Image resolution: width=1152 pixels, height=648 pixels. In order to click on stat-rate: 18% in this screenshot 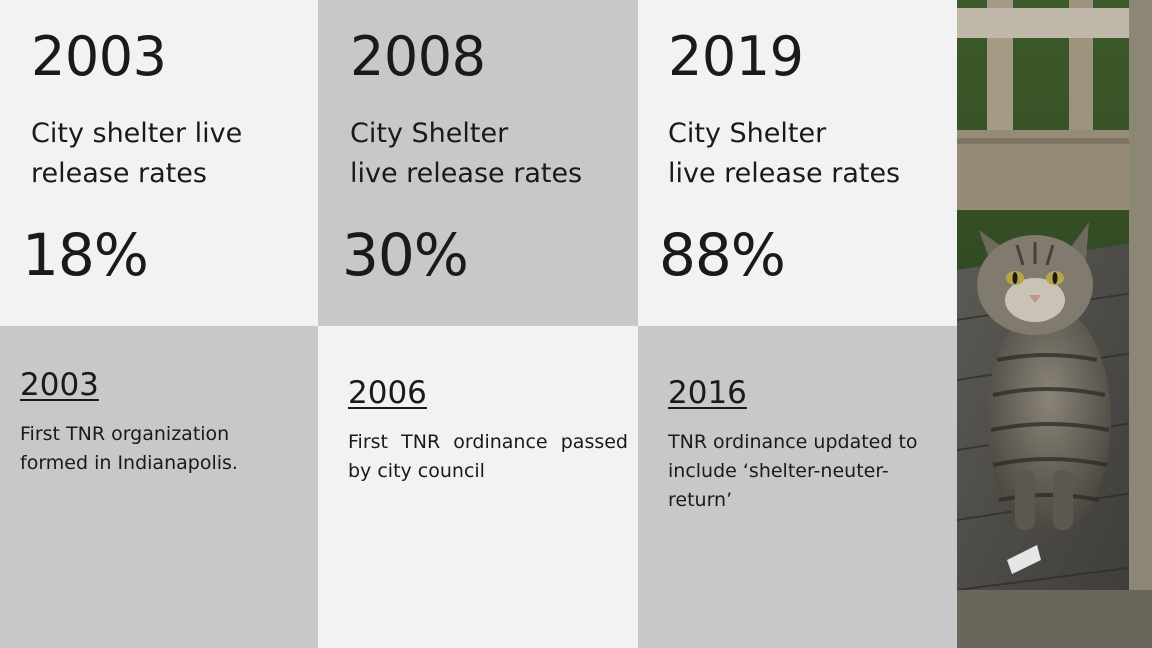, I will do `click(85, 255)`.